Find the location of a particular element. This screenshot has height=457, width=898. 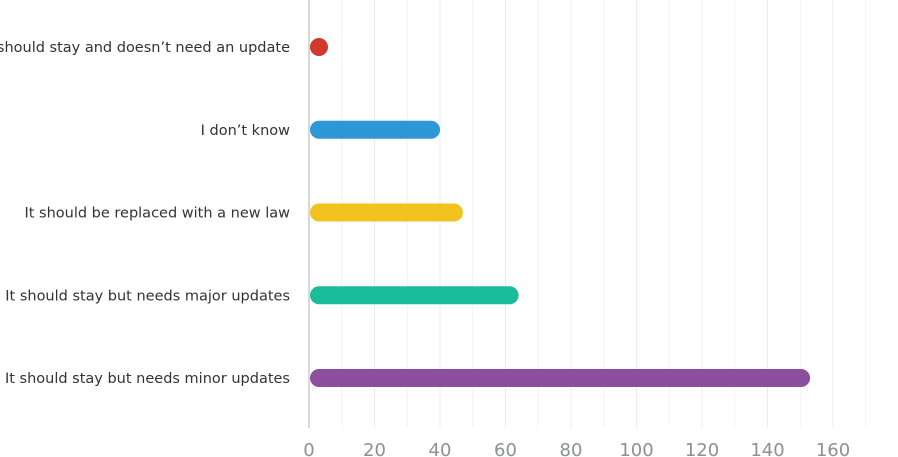

category-label: It should stay but needs major updates is located at coordinates (147, 296).